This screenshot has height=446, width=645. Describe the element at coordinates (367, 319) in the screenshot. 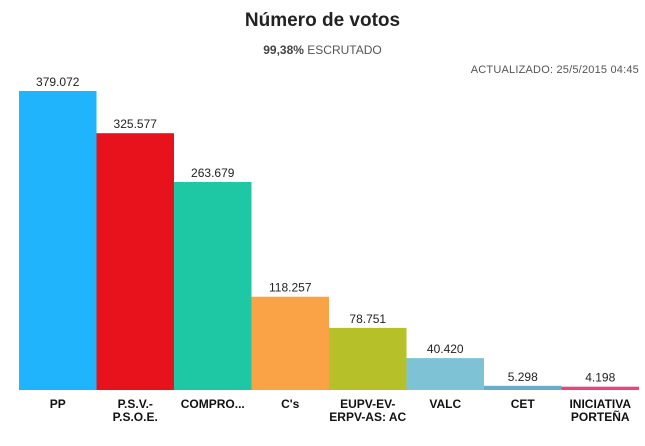

I see `value-label-5: 78.751` at that location.